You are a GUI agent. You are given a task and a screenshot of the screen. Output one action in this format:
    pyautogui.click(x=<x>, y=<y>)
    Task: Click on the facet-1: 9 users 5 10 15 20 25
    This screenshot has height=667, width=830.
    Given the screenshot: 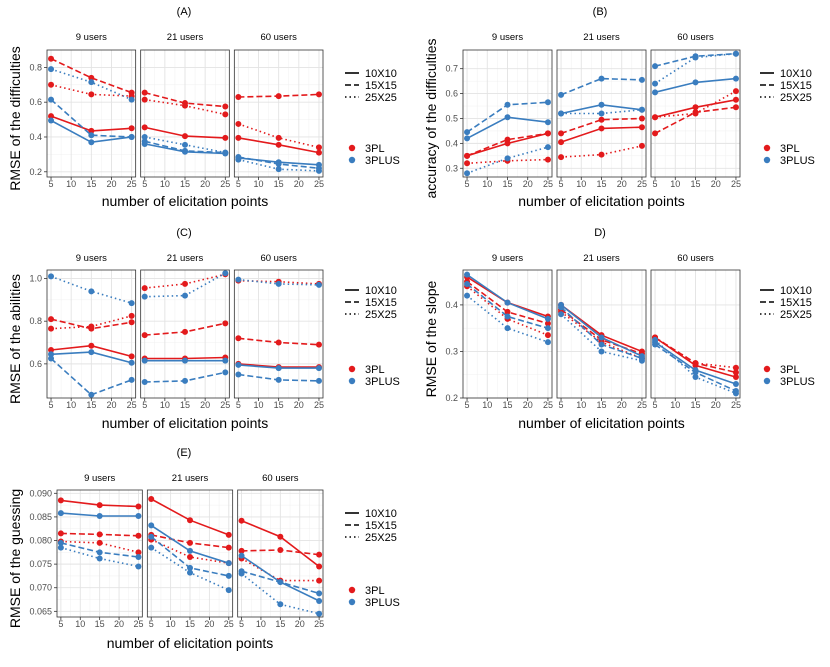 What is the action you would take?
    pyautogui.click(x=91, y=331)
    